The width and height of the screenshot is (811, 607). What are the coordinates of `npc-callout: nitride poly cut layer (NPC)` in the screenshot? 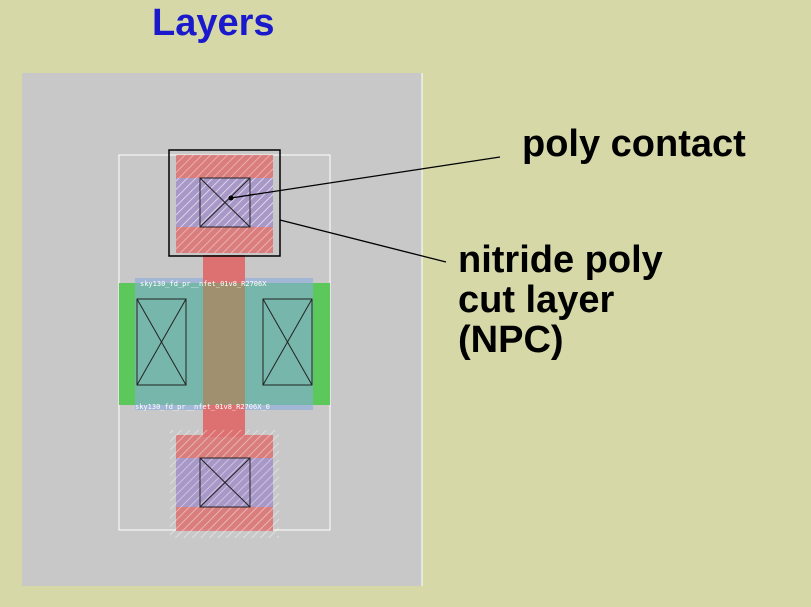 It's located at (560, 300).